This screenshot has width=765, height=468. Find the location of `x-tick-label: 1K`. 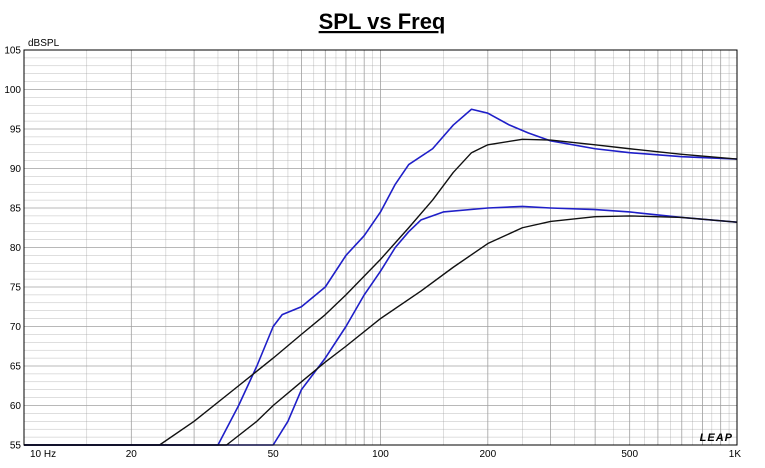

x-tick-label: 1K is located at coordinates (735, 454).